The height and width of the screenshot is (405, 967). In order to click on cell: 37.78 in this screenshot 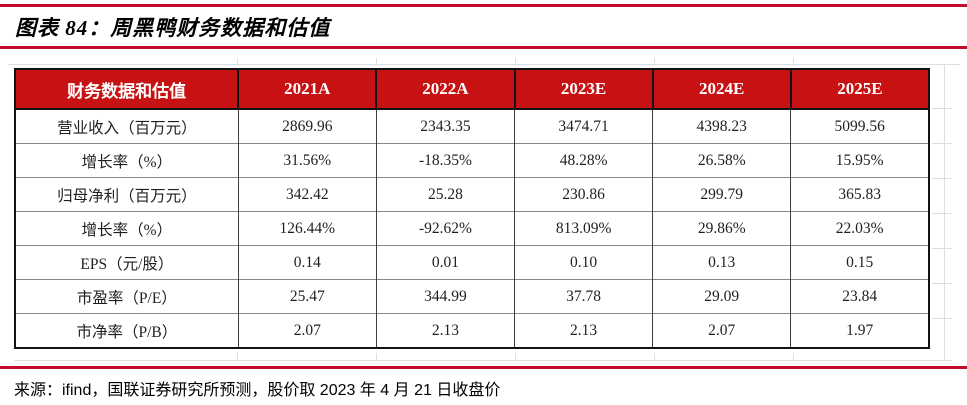, I will do `click(583, 296)`.